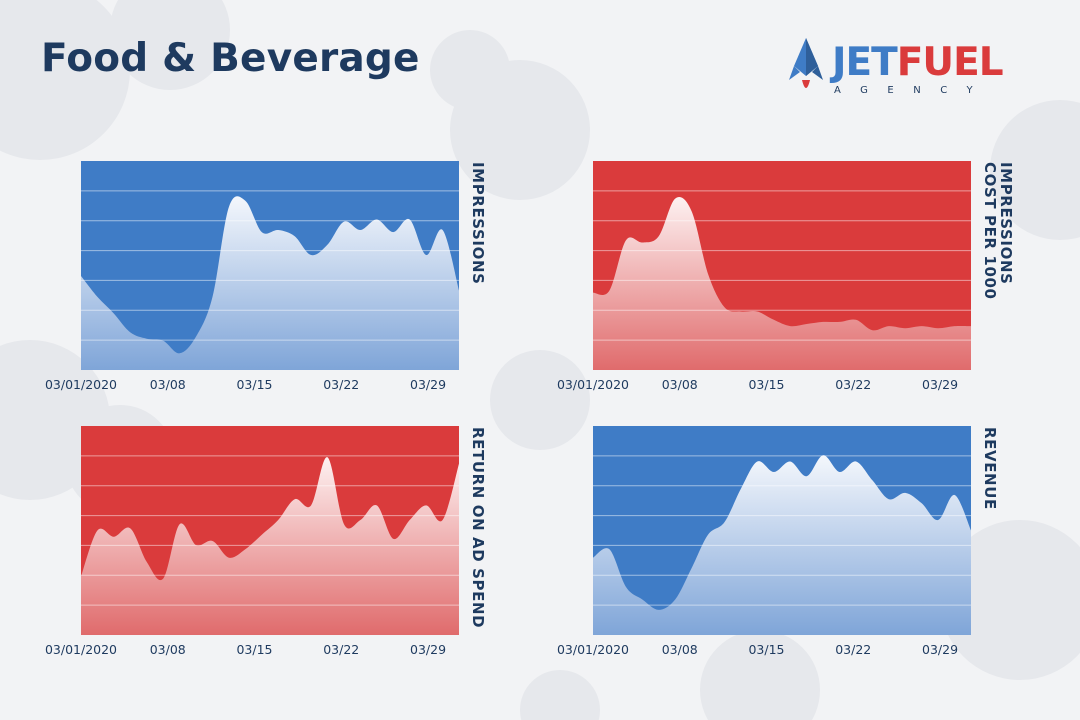  What do you see at coordinates (778, 541) in the screenshot?
I see `revenue-chart: 03/01/2020 03/08 03/15 03/22 03/29 REVENUE` at bounding box center [778, 541].